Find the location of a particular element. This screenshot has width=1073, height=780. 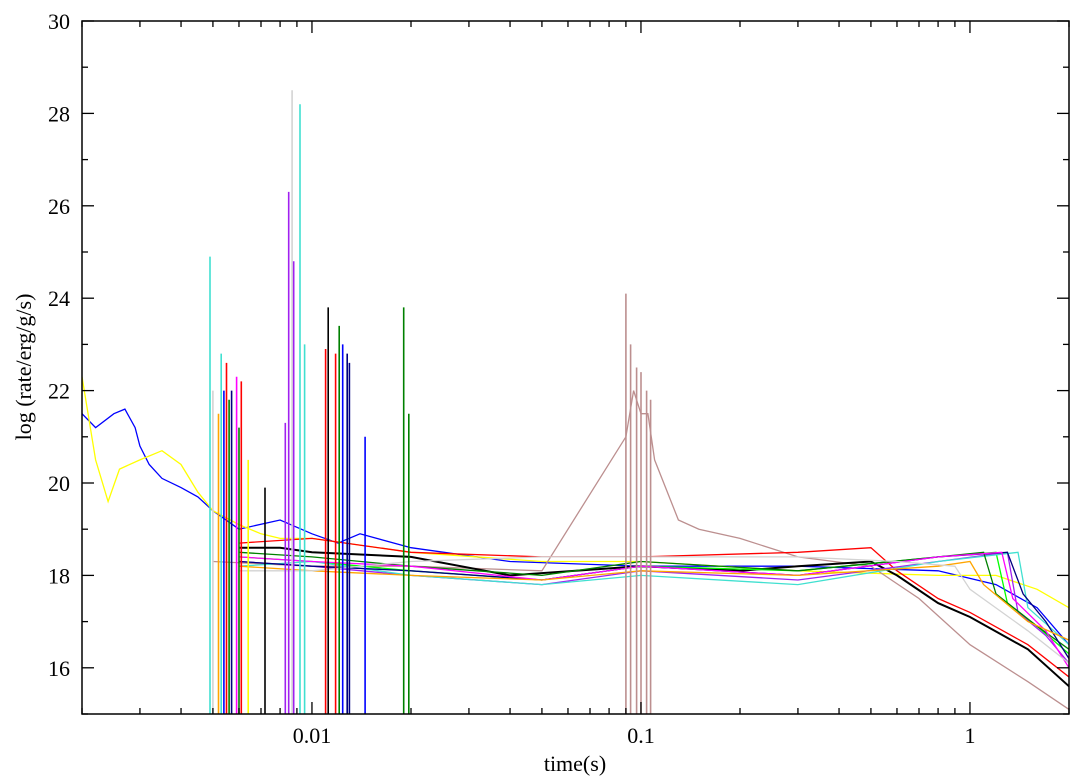

y-tick-label: 18 is located at coordinates (59, 575).